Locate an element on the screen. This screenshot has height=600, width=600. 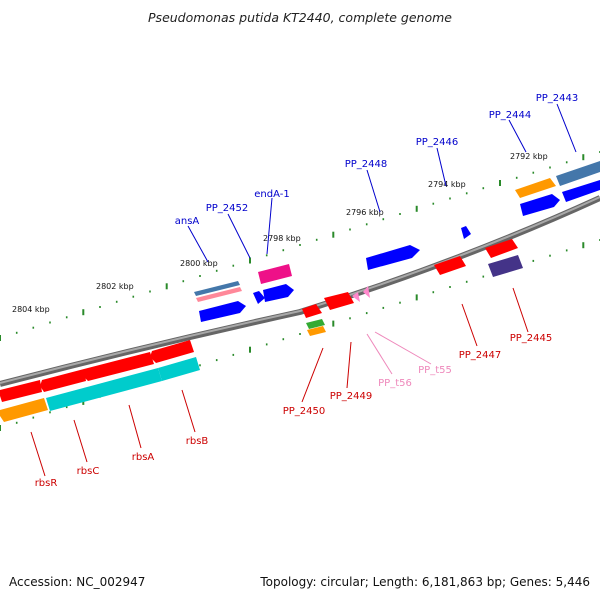
label-PP_2445: PP_2445 is located at coordinates (531, 338).